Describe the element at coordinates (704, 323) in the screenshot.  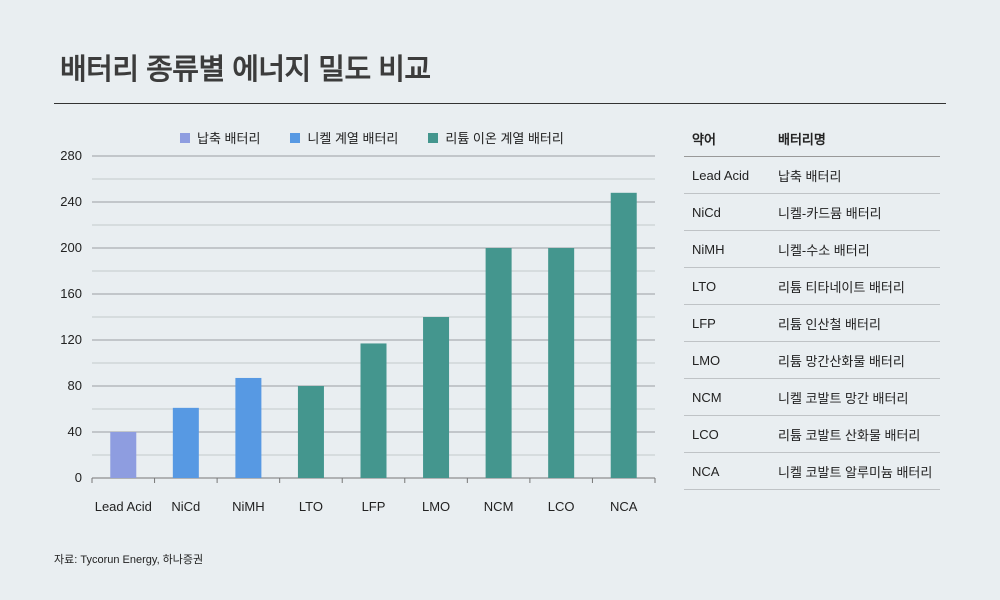
I see `cell-abbr: LFP` at that location.